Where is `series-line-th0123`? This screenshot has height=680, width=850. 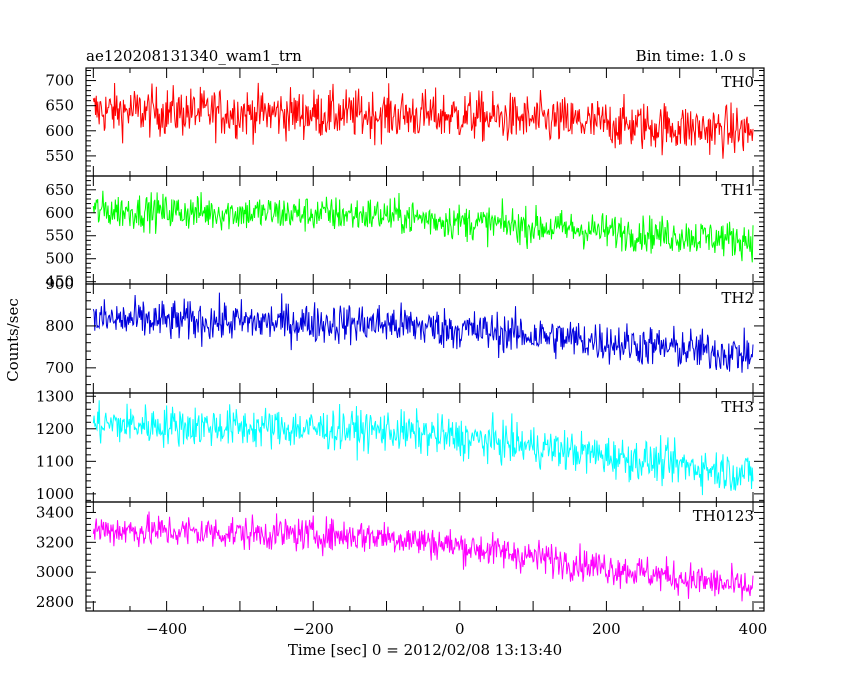 series-line-th0123 is located at coordinates (423, 556).